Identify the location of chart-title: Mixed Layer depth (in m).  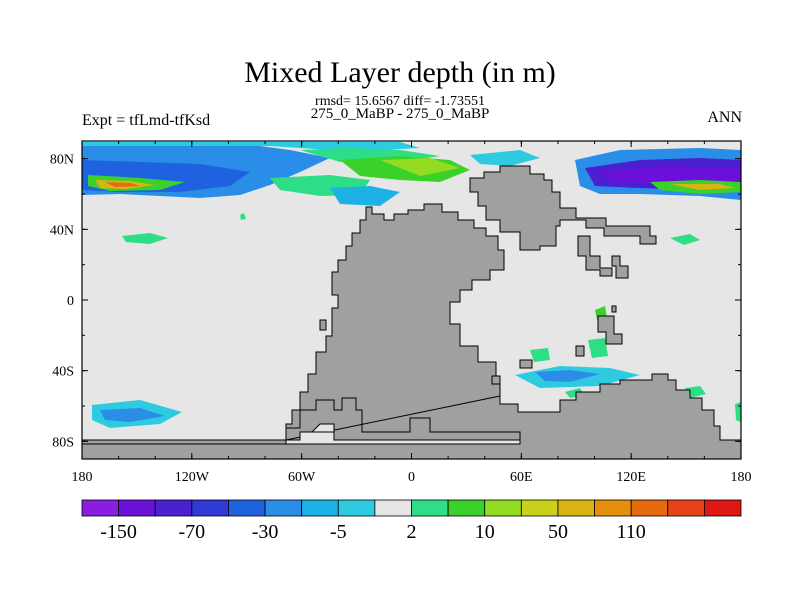
(400, 72).